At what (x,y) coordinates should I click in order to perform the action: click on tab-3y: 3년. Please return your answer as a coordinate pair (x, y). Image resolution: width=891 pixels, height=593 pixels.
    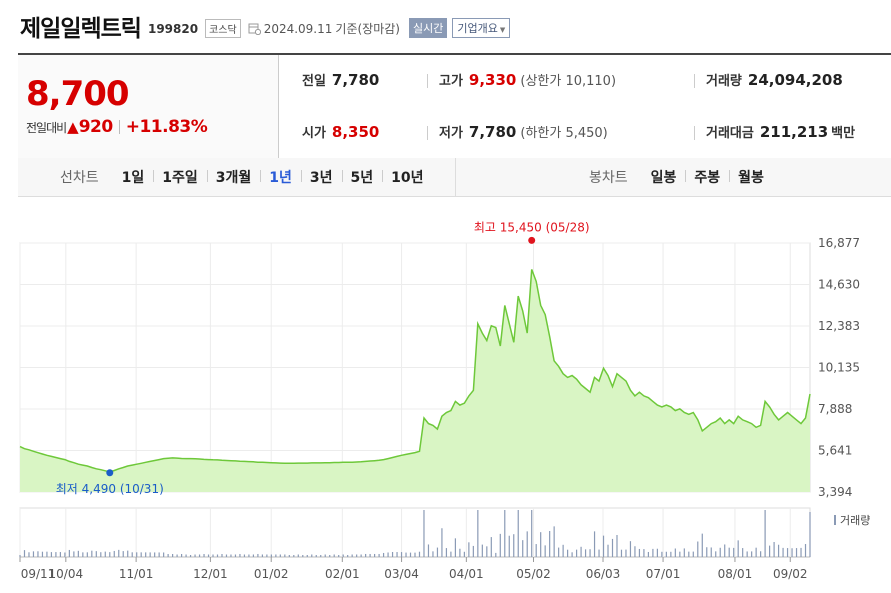
    Looking at the image, I should click on (321, 177).